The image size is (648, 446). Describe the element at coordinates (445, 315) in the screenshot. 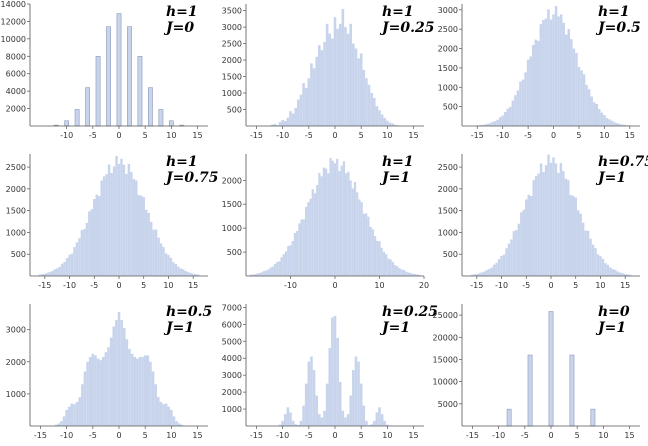

I see `y-tick-label: 25000` at that location.